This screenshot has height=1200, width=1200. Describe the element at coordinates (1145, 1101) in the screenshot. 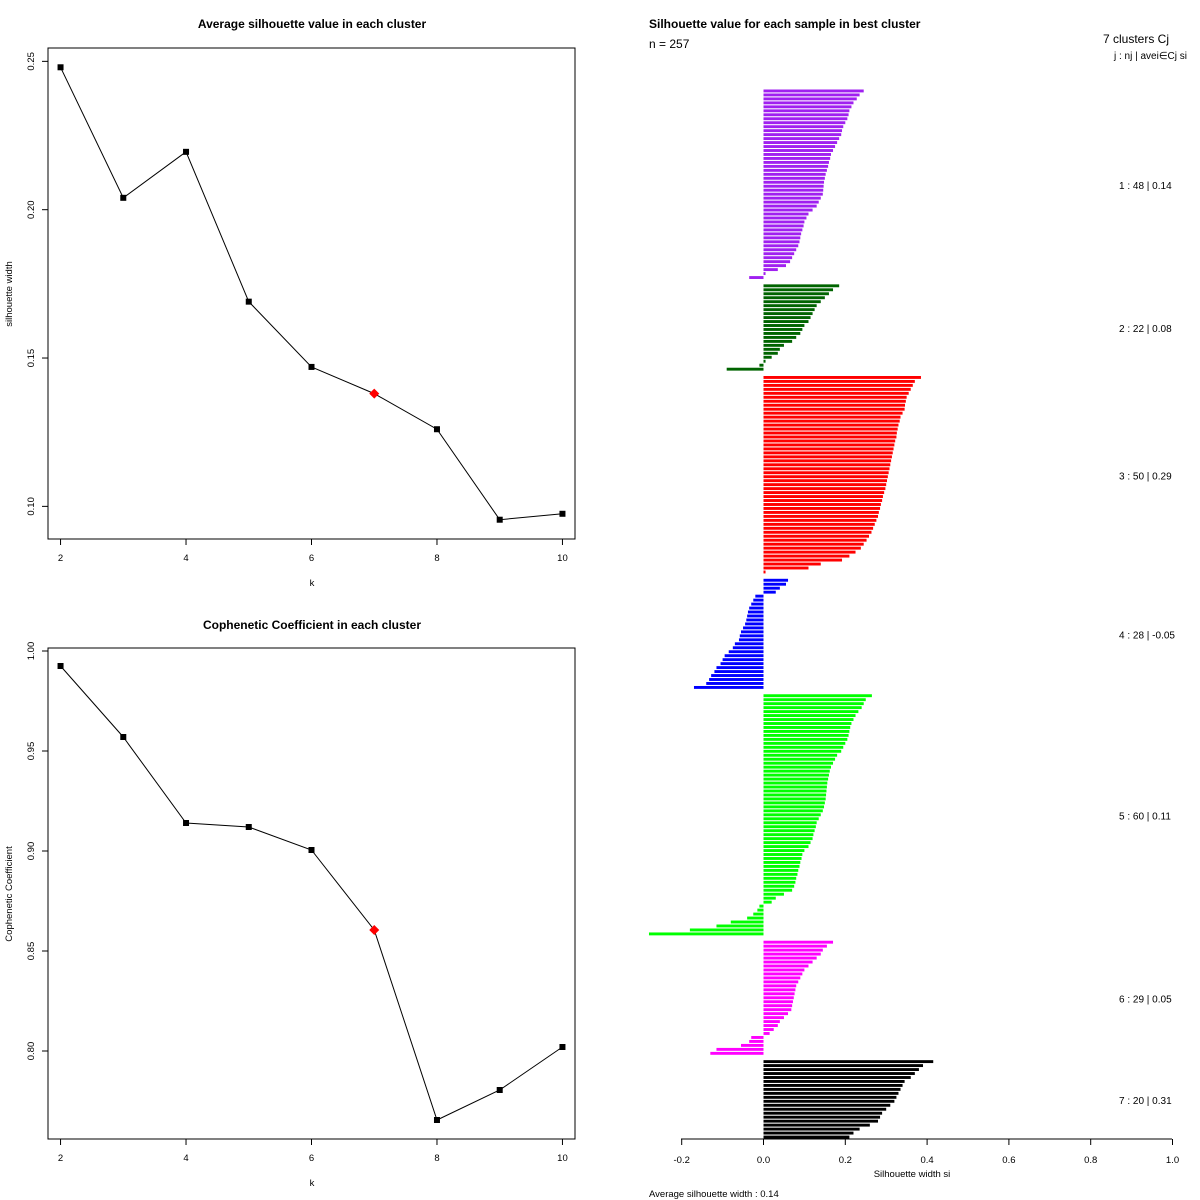

I see `cluster-label: 7 : 20 | 0.31` at that location.